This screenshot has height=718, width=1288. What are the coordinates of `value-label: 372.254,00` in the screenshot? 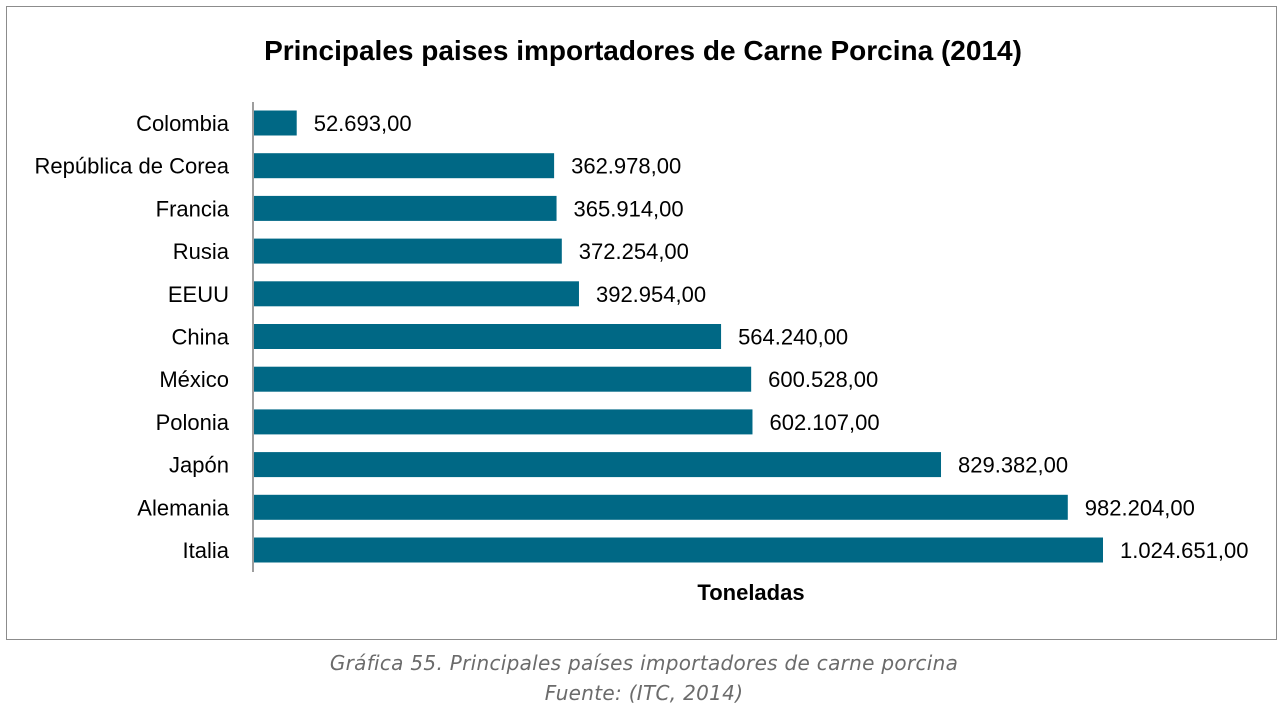 It's located at (634, 251).